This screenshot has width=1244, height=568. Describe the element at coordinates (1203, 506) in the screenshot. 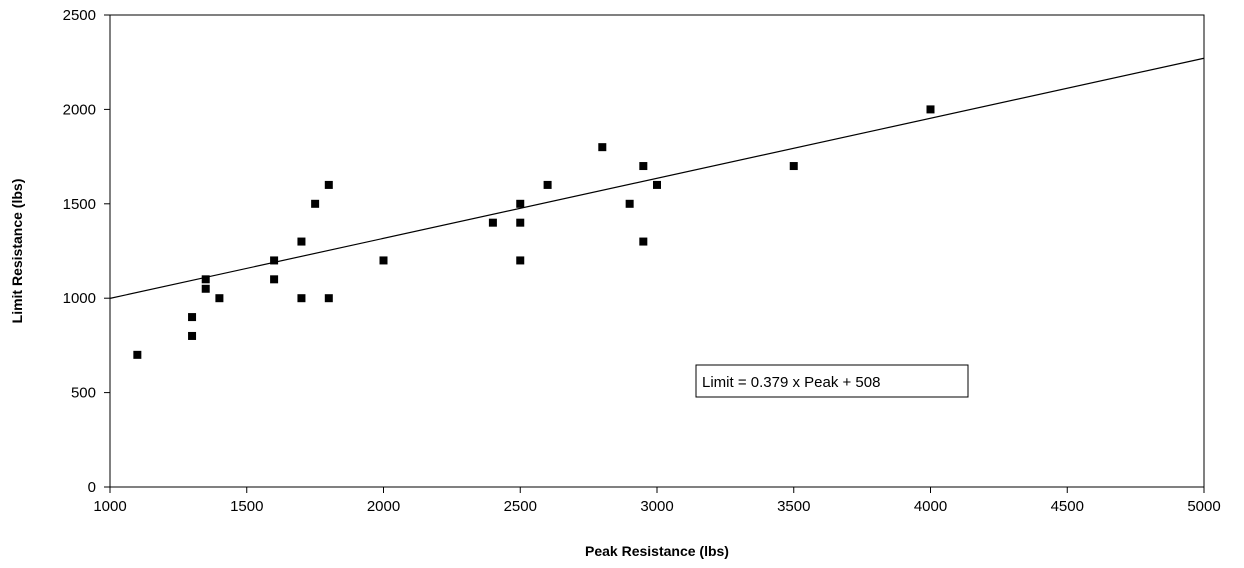

I see `x-tick-label: 5000` at that location.